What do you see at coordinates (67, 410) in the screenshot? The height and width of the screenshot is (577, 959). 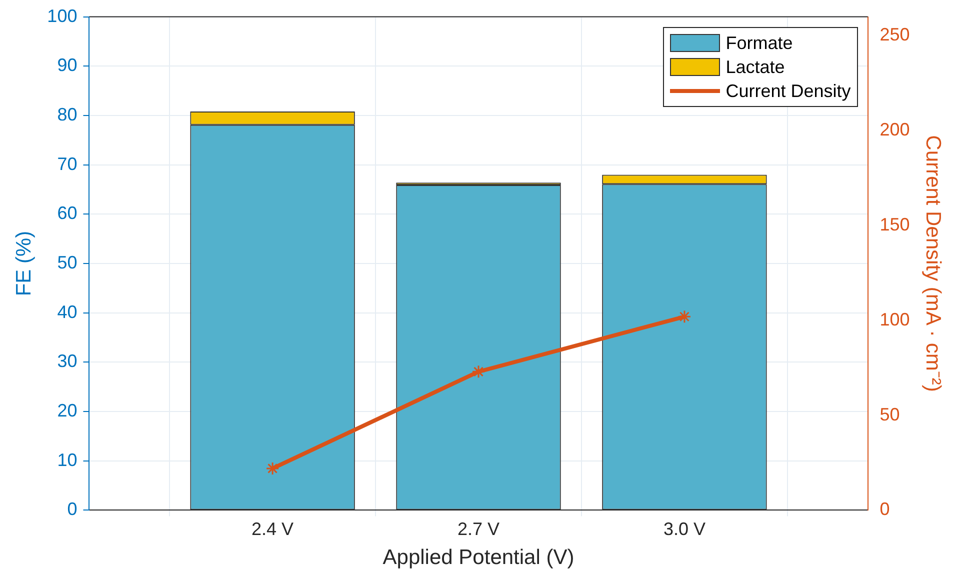 I see `y-tick-label: 20` at bounding box center [67, 410].